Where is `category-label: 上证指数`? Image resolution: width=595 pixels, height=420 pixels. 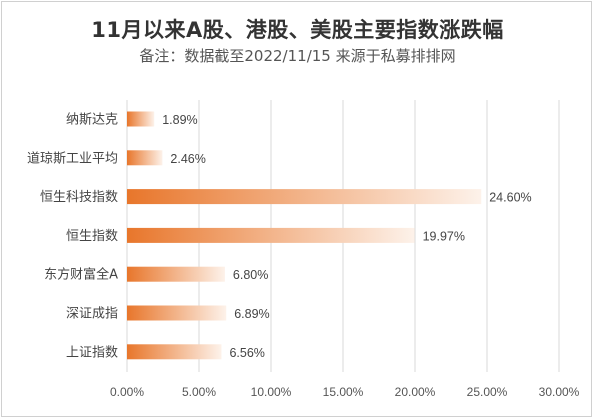
category-label: 上证指数 is located at coordinates (92, 352).